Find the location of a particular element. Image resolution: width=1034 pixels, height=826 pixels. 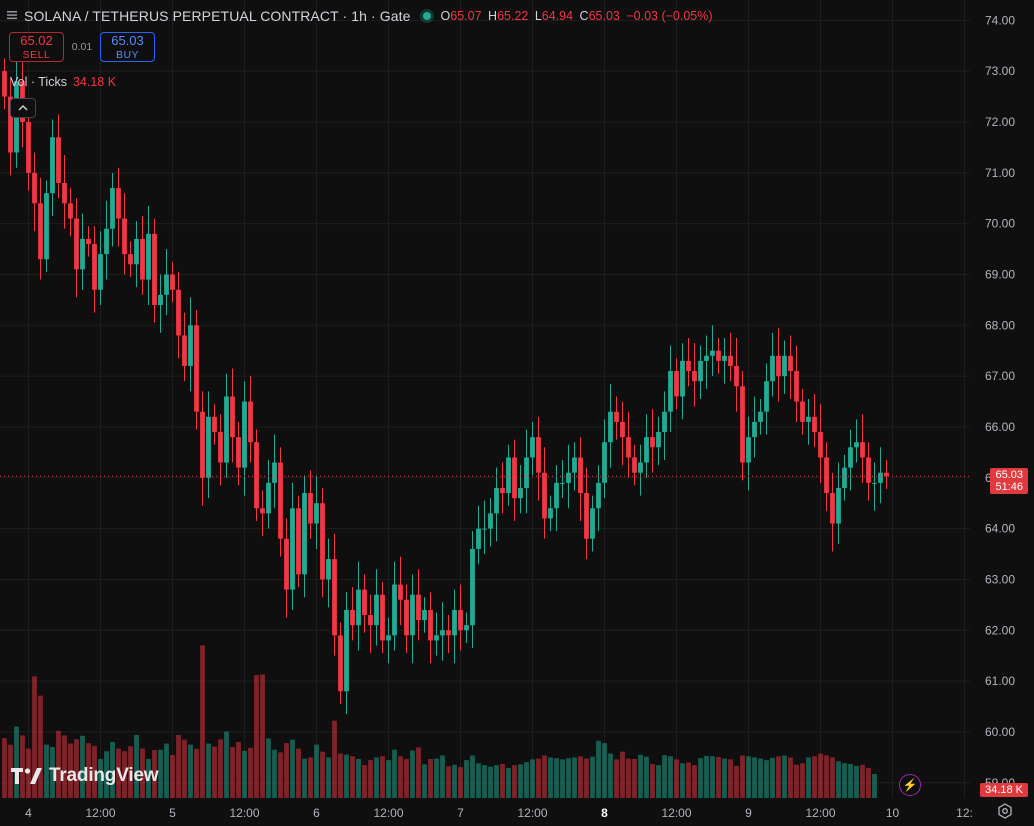

price-tick-label: 69.00 is located at coordinates (1000, 274).